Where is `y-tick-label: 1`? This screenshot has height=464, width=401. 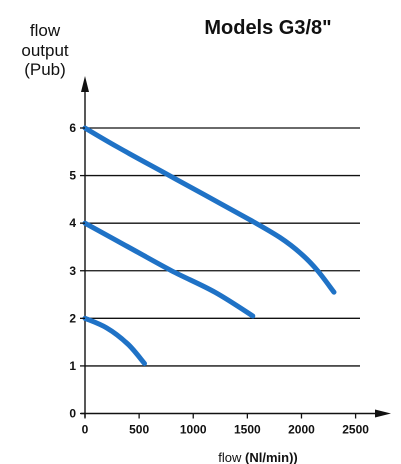 y-tick-label: 1 is located at coordinates (72, 366).